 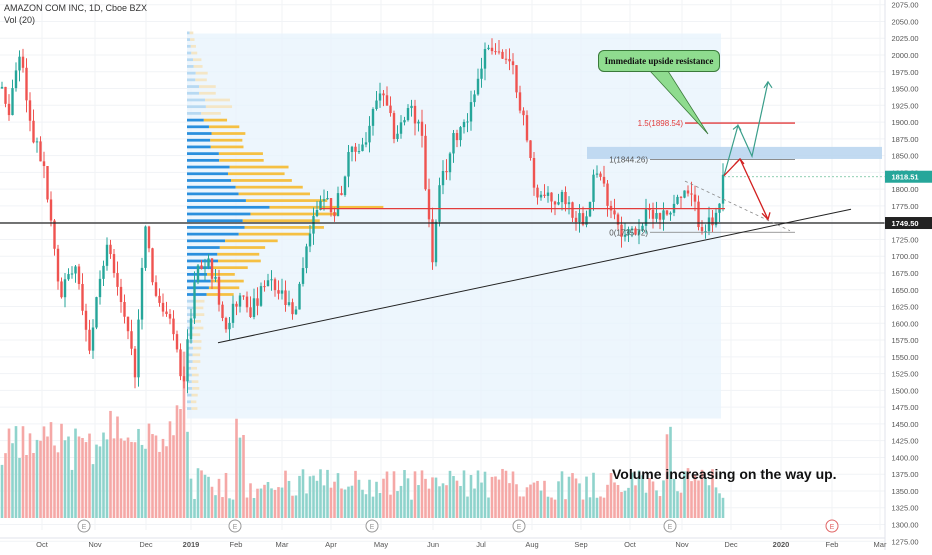 I want to click on time-tick-label: Nov, so click(x=682, y=544).